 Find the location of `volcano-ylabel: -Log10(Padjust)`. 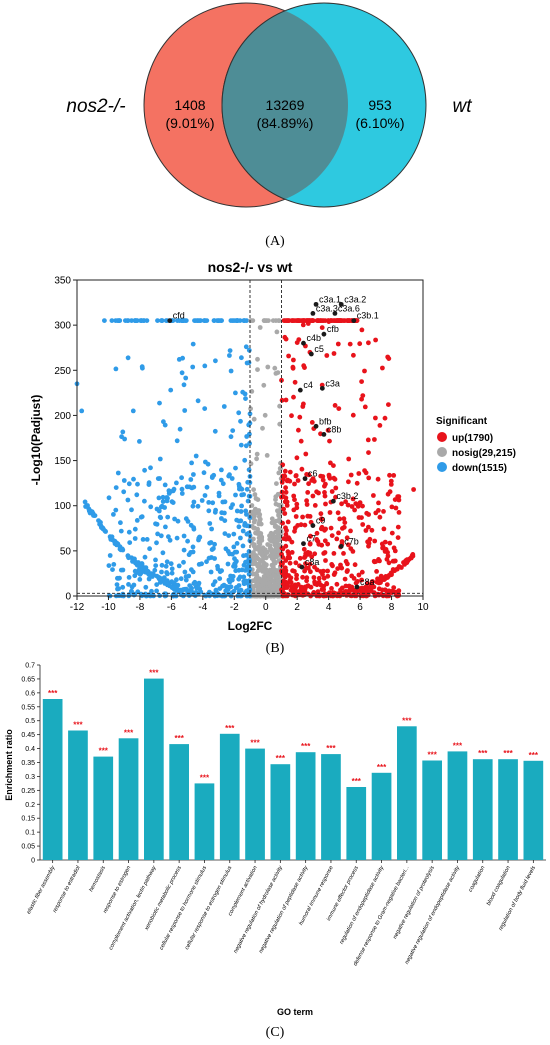

volcano-ylabel: -Log10(Padjust) is located at coordinates (36, 440).